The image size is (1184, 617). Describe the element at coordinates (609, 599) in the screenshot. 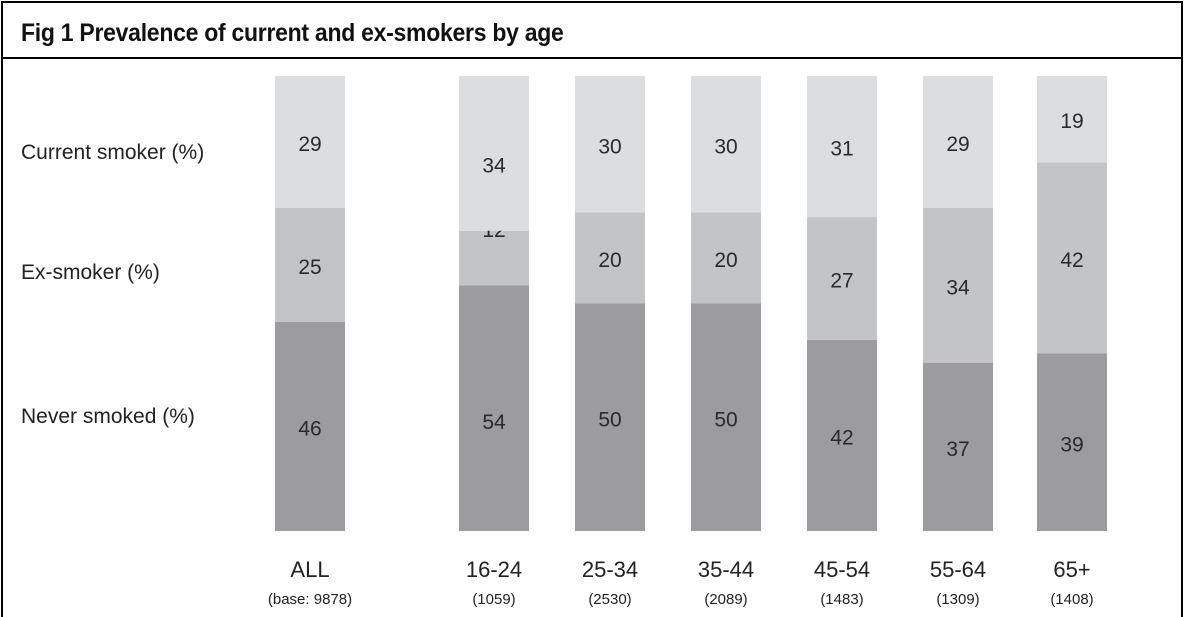

I see `base-label: (2530)` at that location.